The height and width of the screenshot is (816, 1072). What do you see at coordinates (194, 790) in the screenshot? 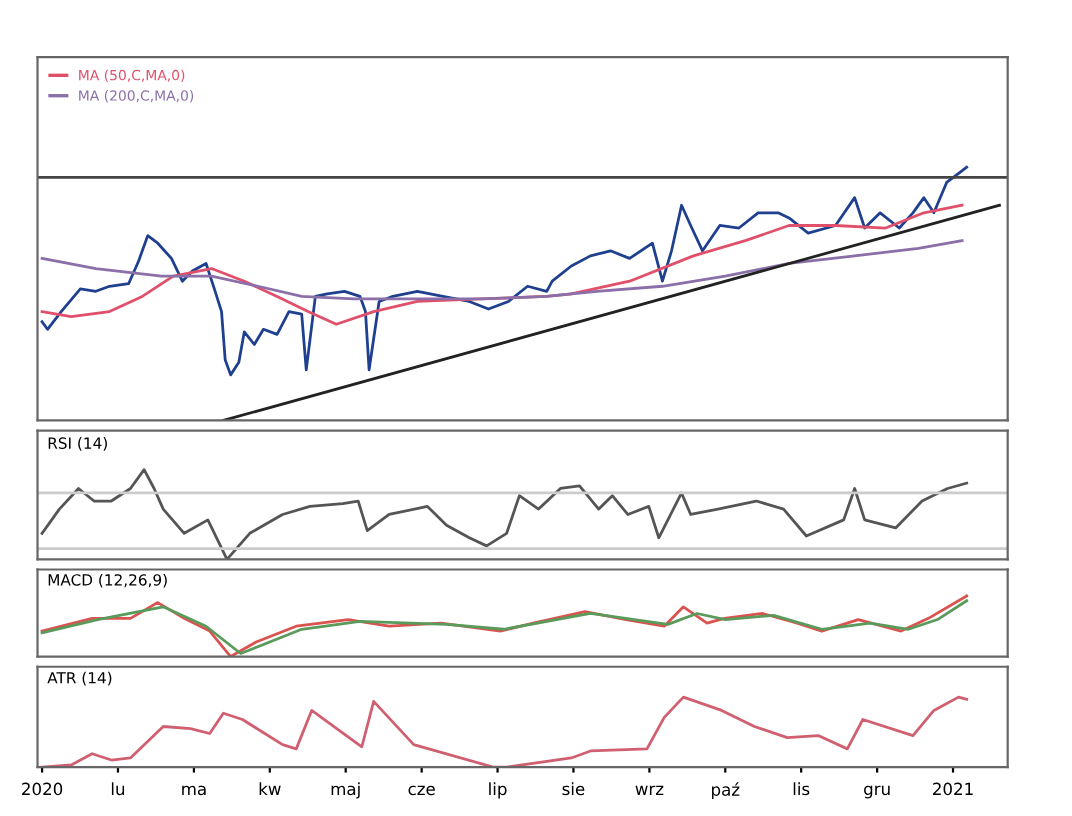
I see `x-tick-label: ma` at bounding box center [194, 790].